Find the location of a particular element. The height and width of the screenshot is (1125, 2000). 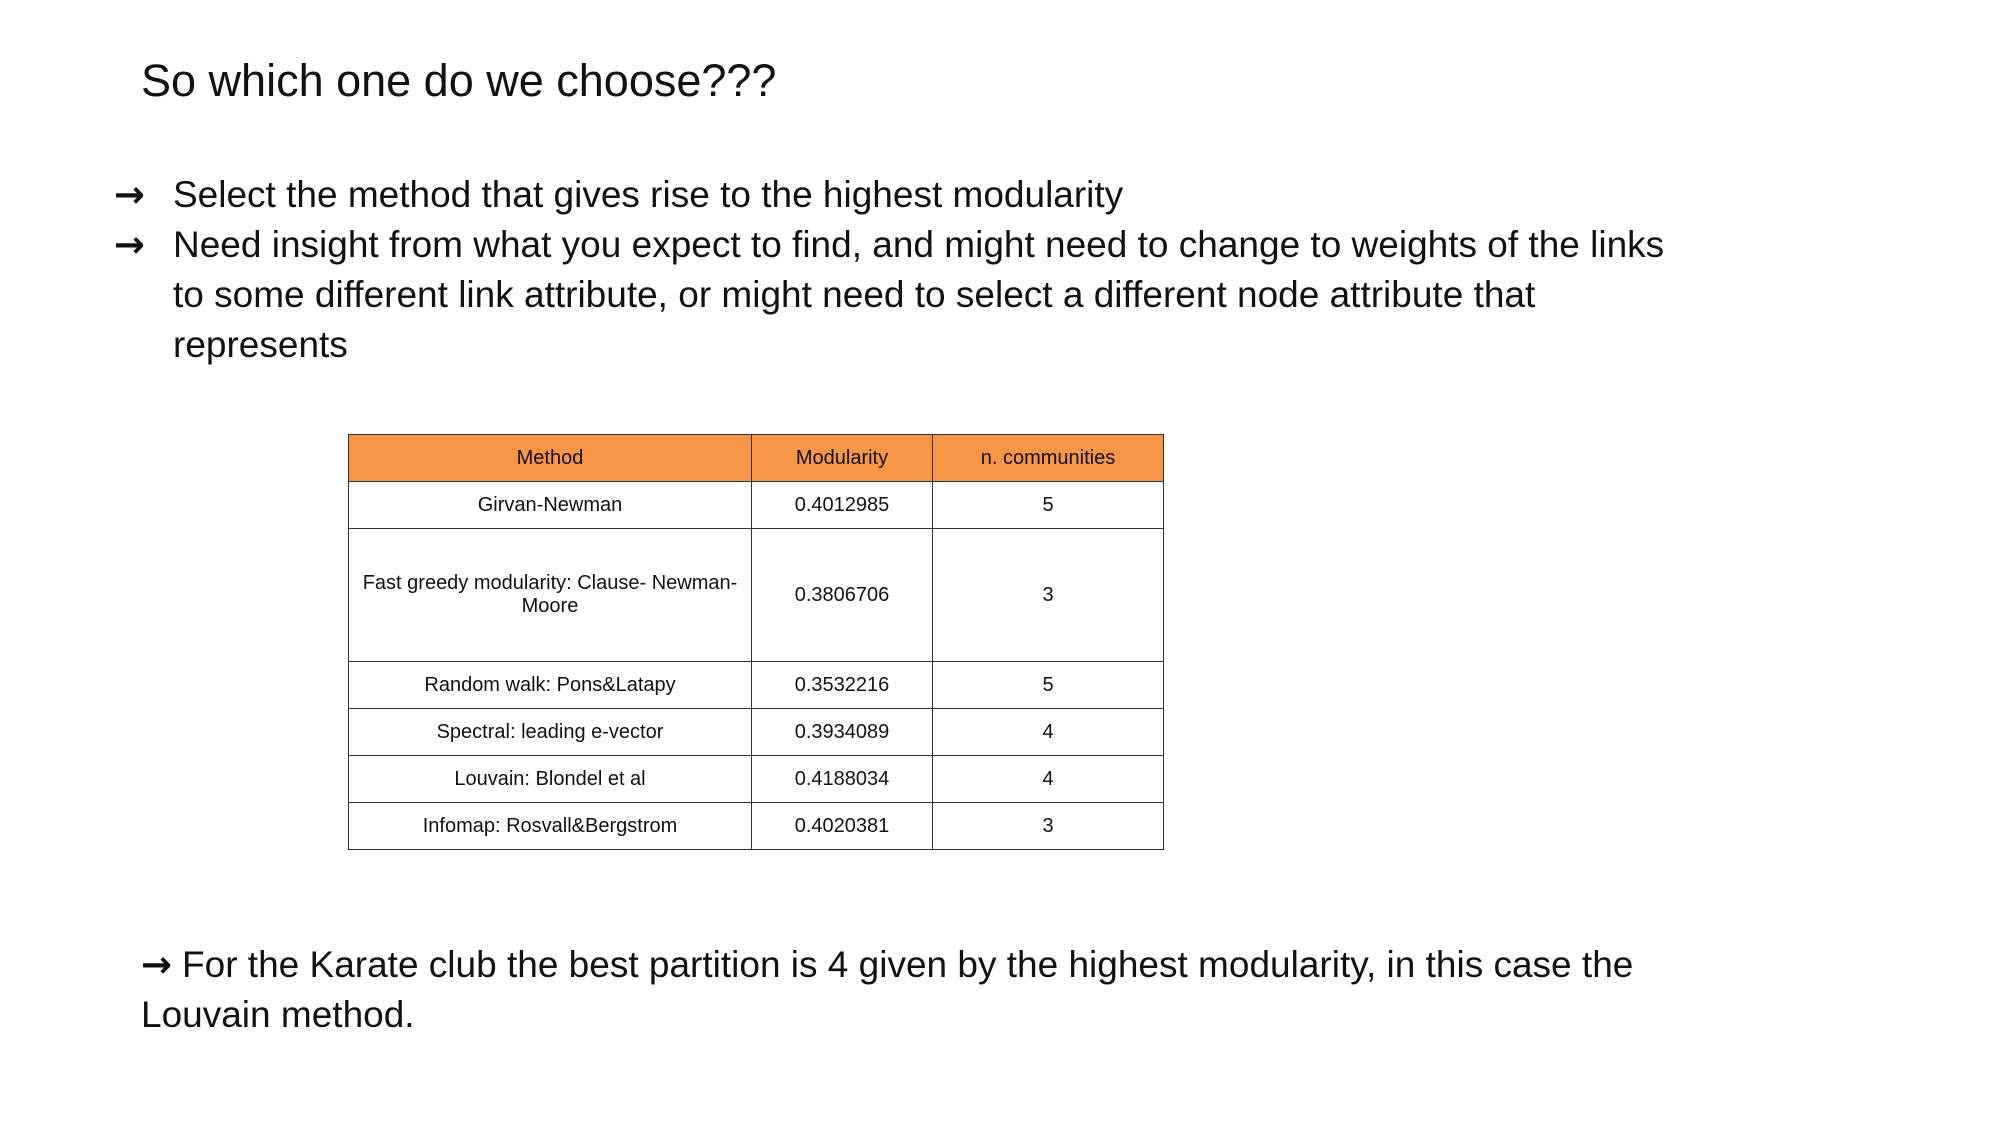

table-row: Spectral: leading e-vector 0.3934089 4 is located at coordinates (756, 732).